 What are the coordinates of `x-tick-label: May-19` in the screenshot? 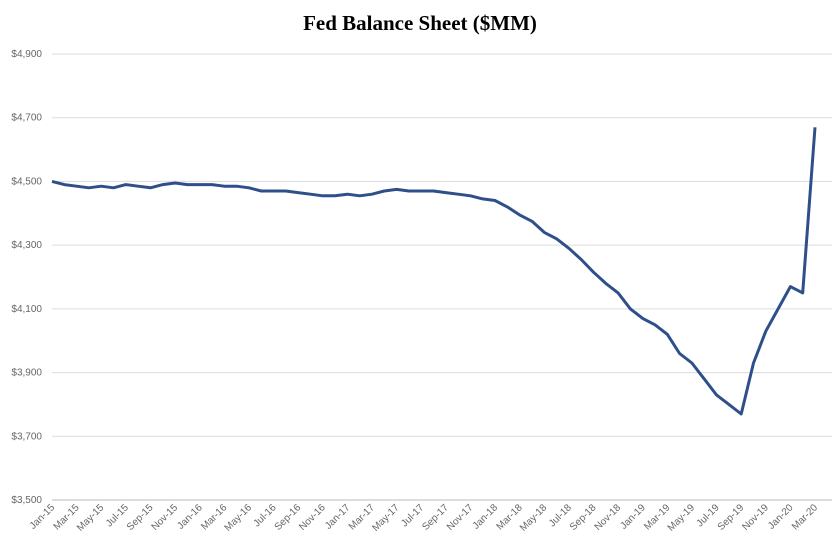 It's located at (682, 518).